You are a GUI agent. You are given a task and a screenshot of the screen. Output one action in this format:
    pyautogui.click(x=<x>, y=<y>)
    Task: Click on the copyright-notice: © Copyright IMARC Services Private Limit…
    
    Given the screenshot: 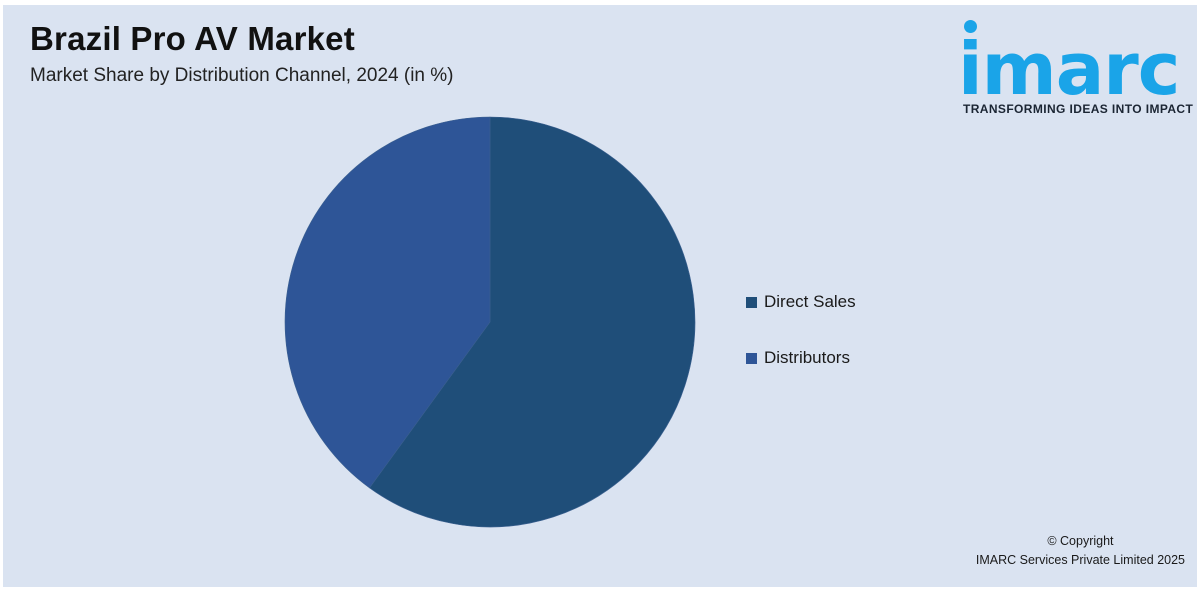 What is the action you would take?
    pyautogui.click(x=1080, y=551)
    